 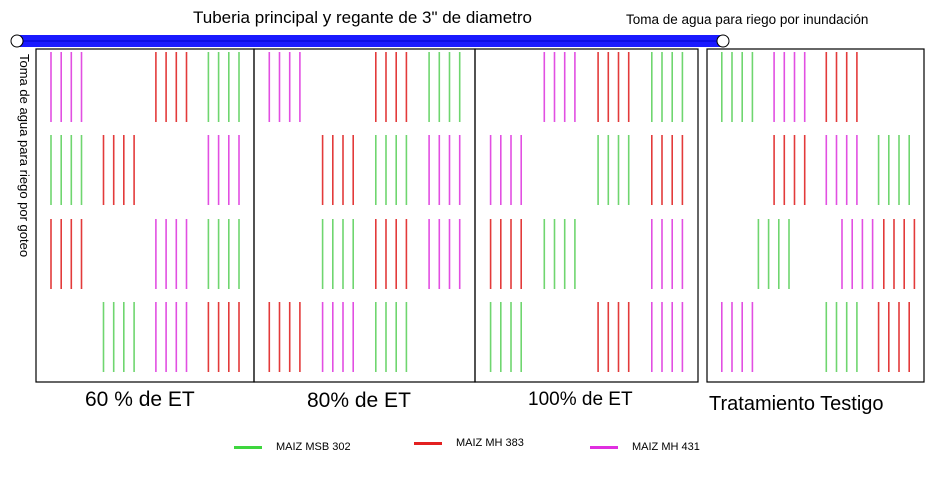 I want to click on treatment-label-100: 100% de ET, so click(x=580, y=399).